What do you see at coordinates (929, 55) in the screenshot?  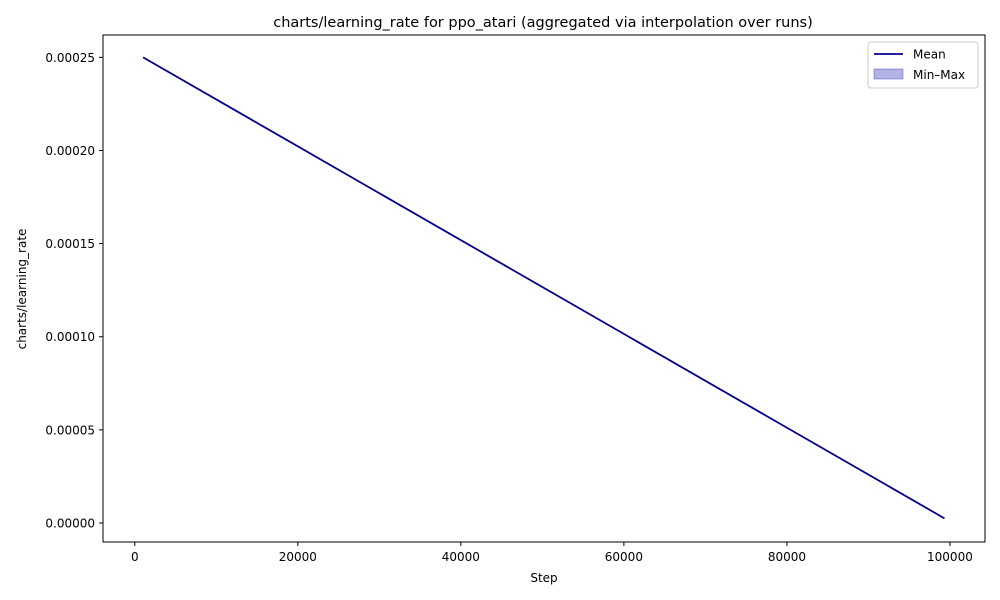 I see `legend-mean-label: Mean` at bounding box center [929, 55].